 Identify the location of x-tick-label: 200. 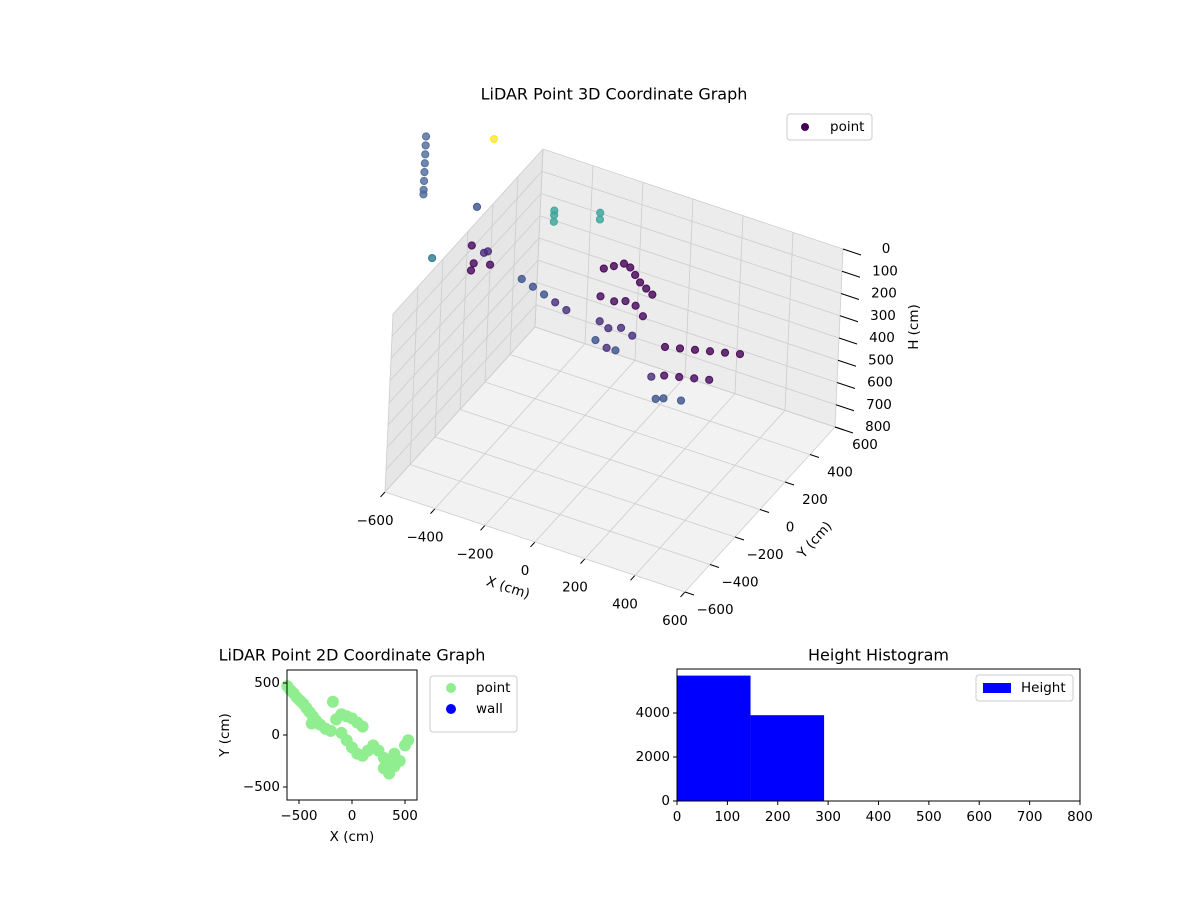
(575, 588).